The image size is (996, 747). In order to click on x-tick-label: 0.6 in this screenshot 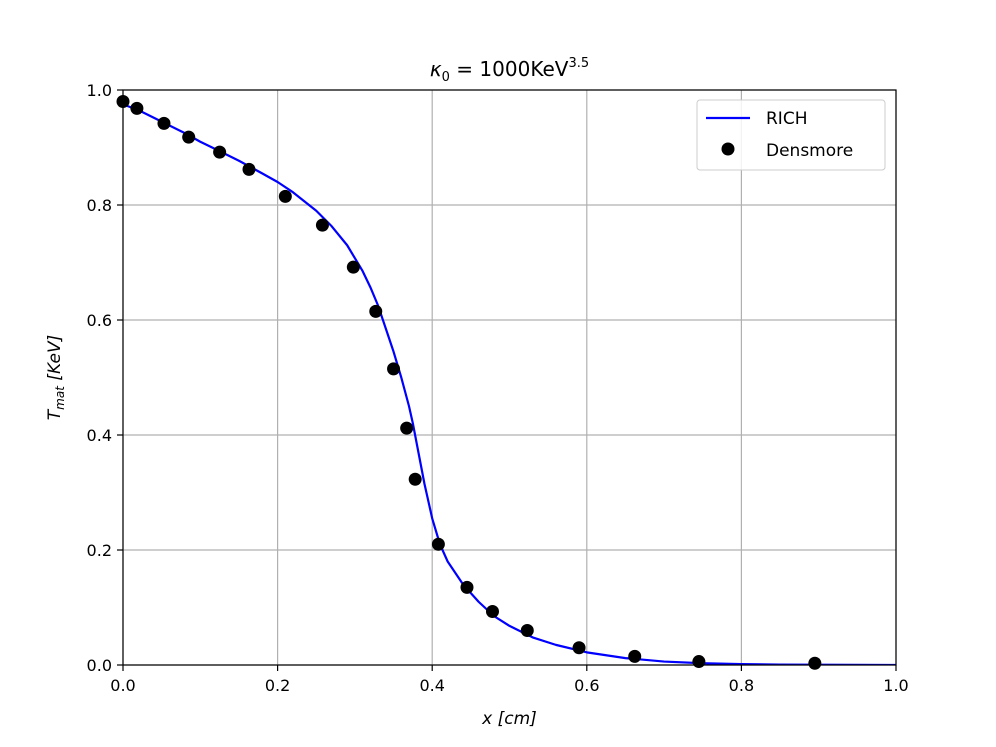, I will do `click(586, 685)`.